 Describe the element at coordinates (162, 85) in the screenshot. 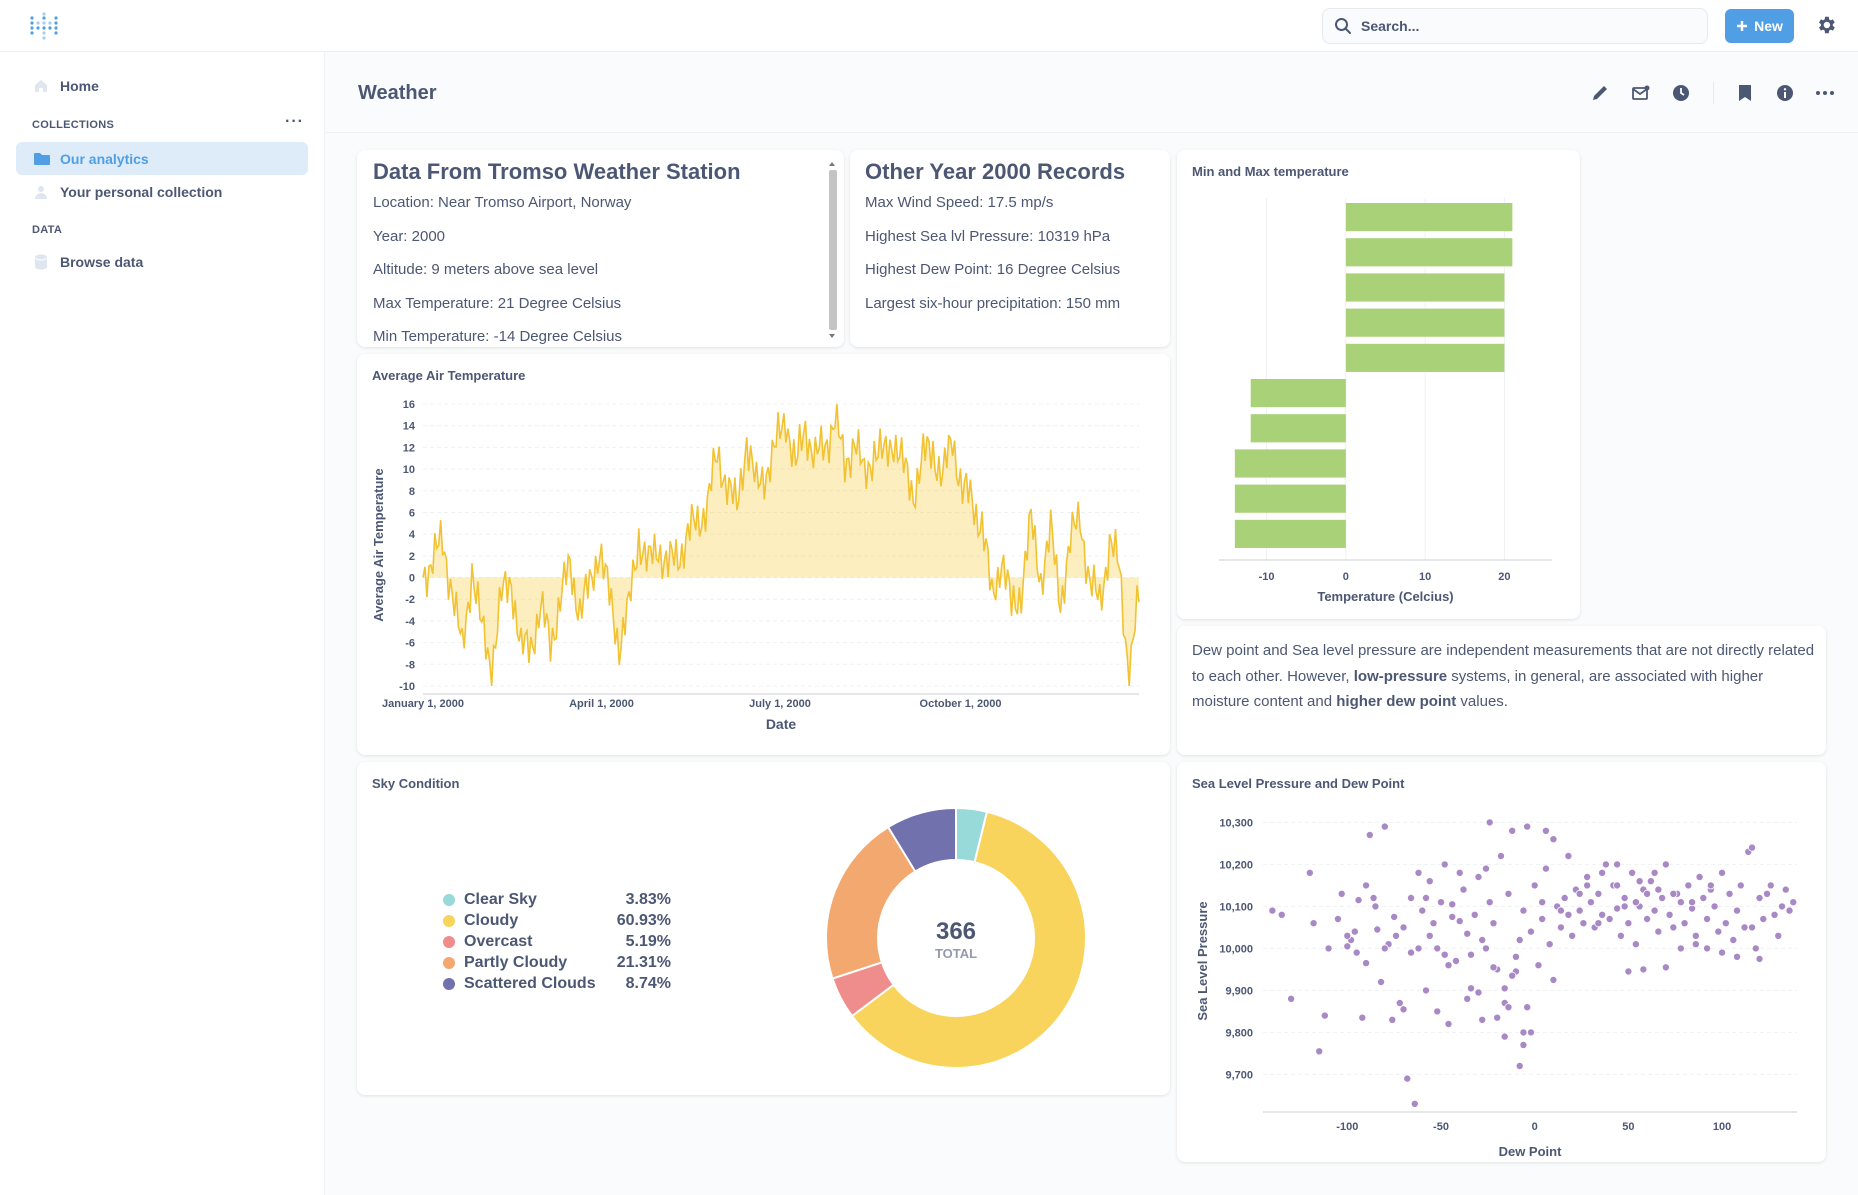

I see `sidebar-item-home: Home` at that location.